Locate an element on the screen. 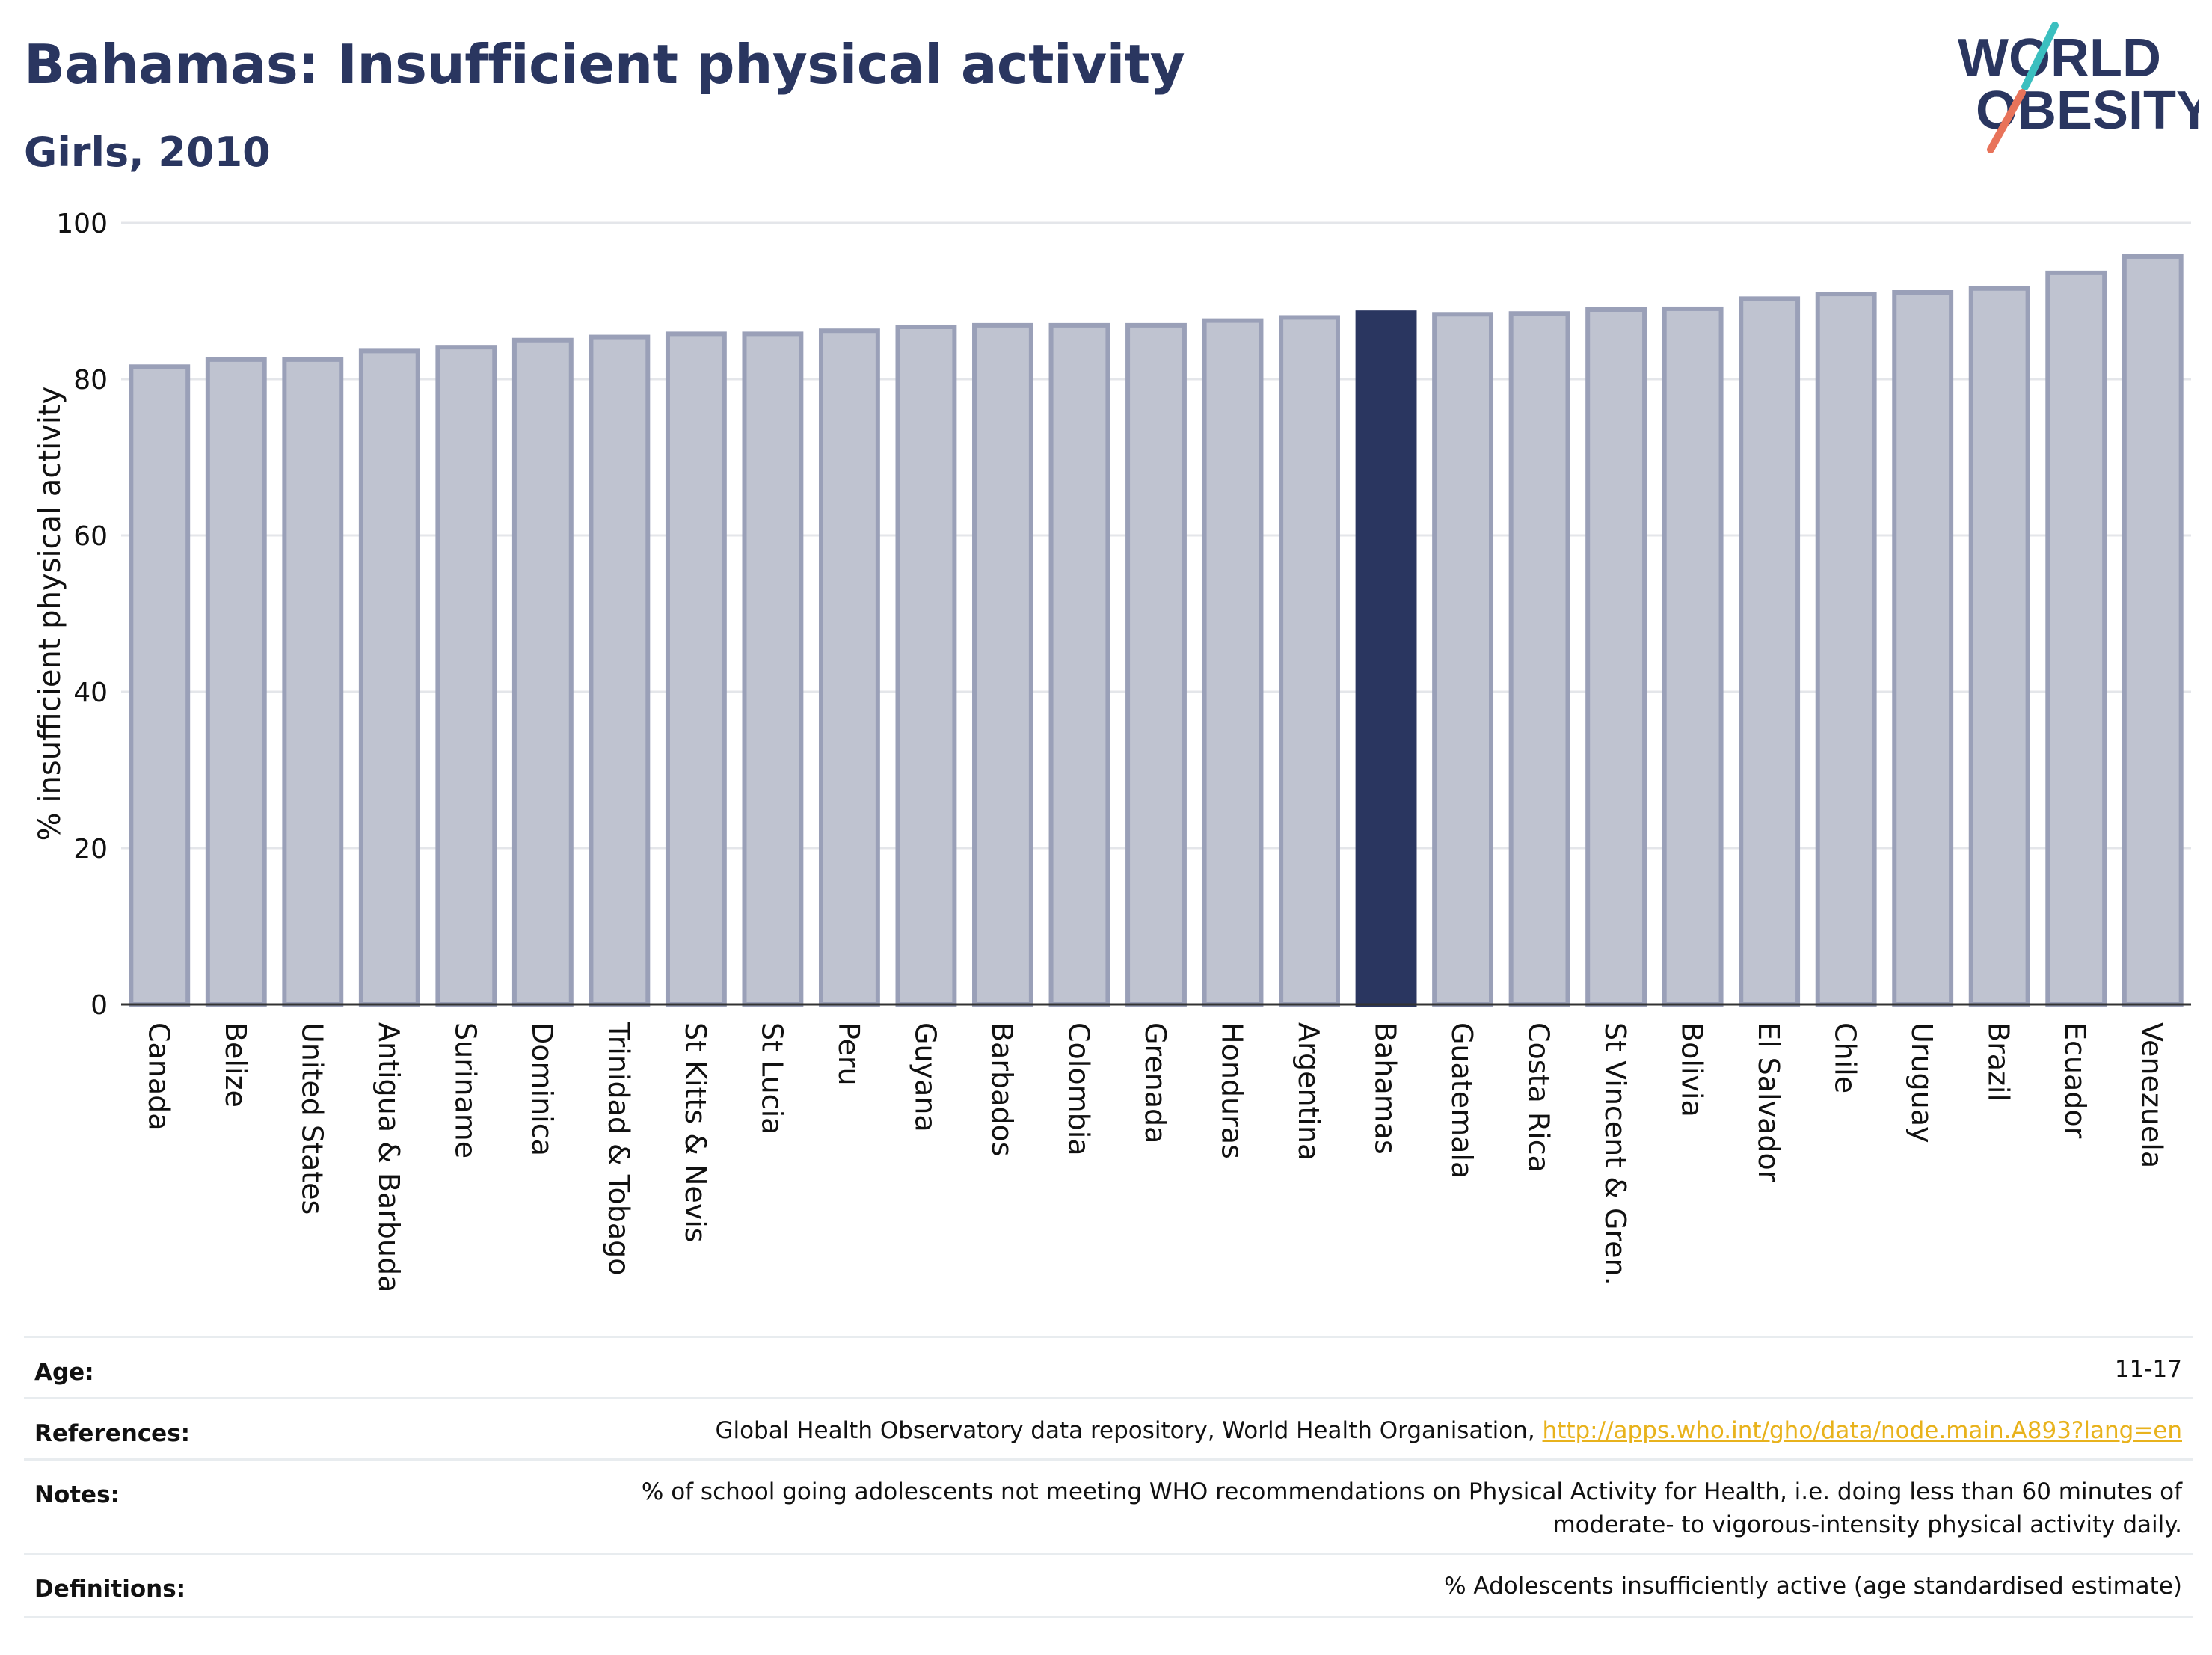  bar-guyana is located at coordinates (926, 665).